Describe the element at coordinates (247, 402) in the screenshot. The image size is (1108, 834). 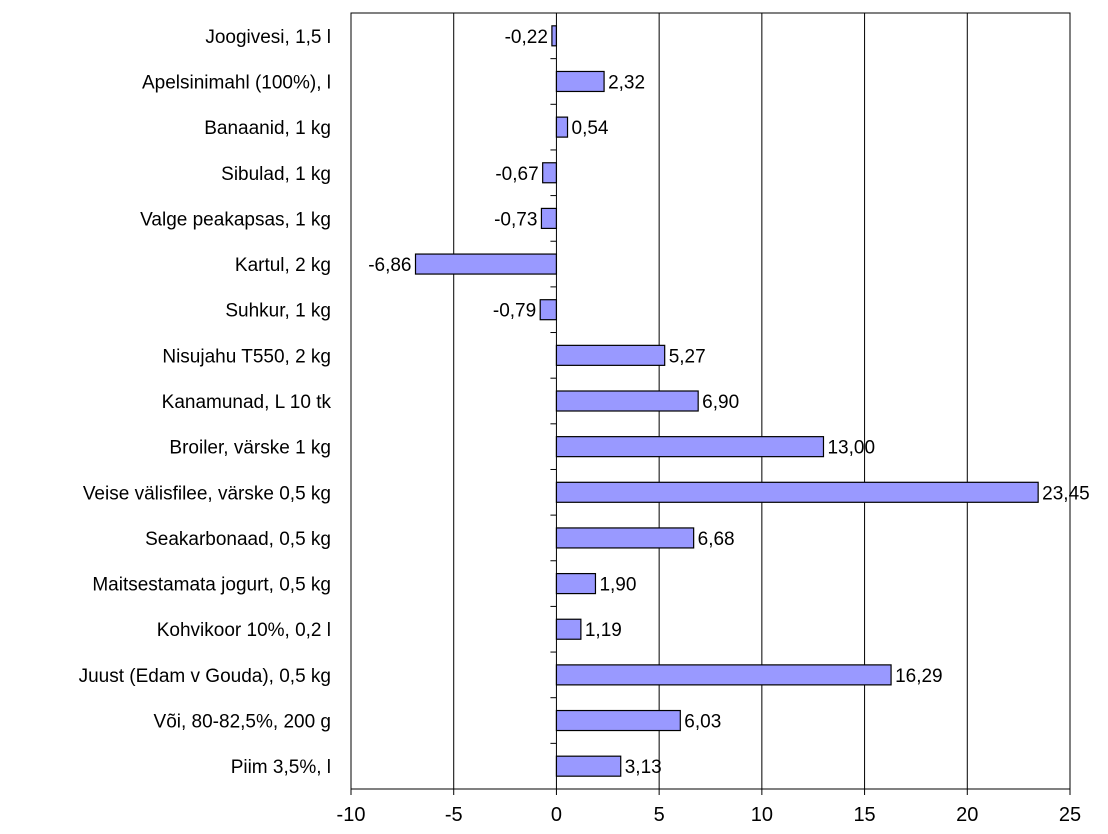
I see `category-label: Kanamunad, L 10 tk` at that location.